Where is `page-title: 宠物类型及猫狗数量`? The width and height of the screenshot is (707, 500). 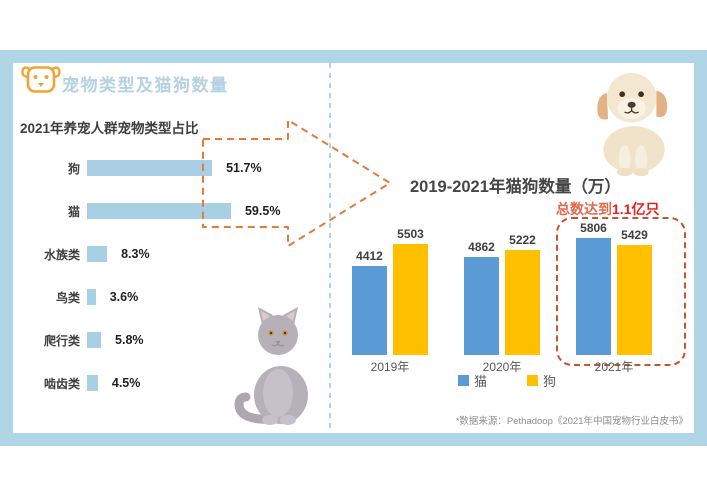
page-title: 宠物类型及猫狗数量 is located at coordinates (145, 85).